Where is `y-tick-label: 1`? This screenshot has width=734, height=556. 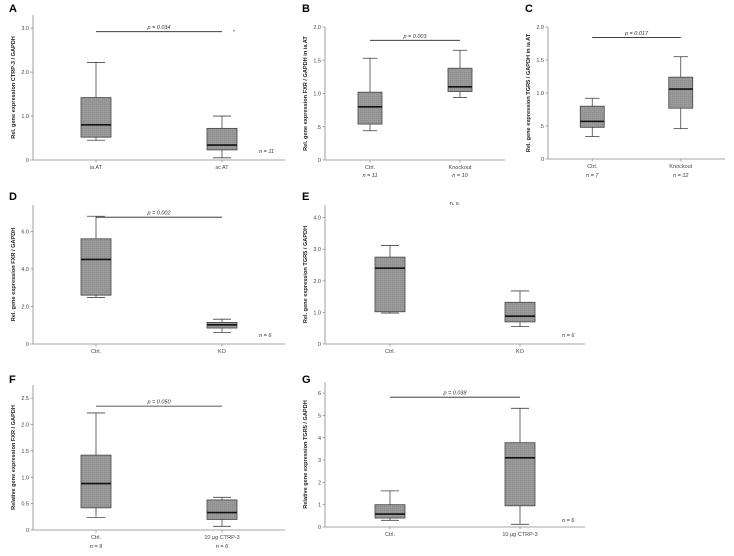 y-tick-label: 1 is located at coordinates (319, 506).